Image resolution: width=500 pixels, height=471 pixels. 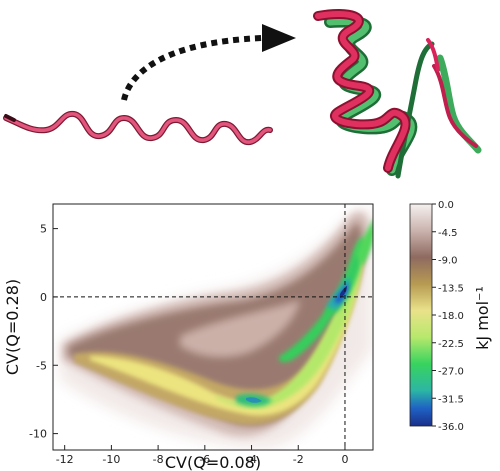 I want to click on colorbar-tick-label: -22.5, so click(x=451, y=344).